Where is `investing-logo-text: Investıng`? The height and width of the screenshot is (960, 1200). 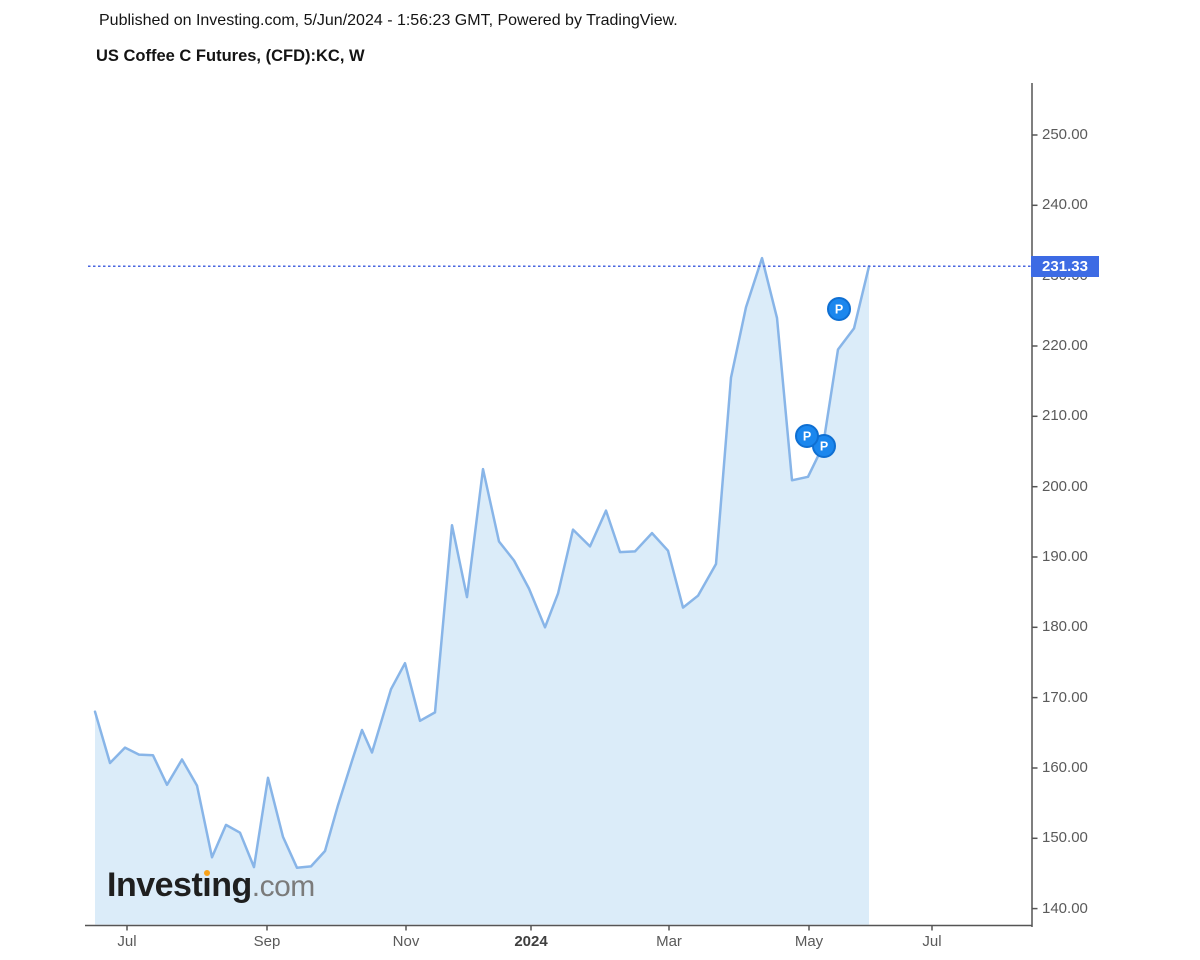 investing-logo-text: Investıng is located at coordinates (179, 885).